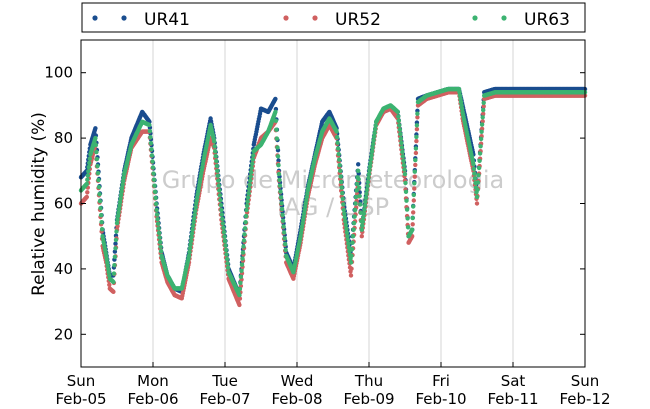 The image size is (650, 409). I want to click on watermark-line-1: Grupo de Micrometeorologia, so click(333, 180).